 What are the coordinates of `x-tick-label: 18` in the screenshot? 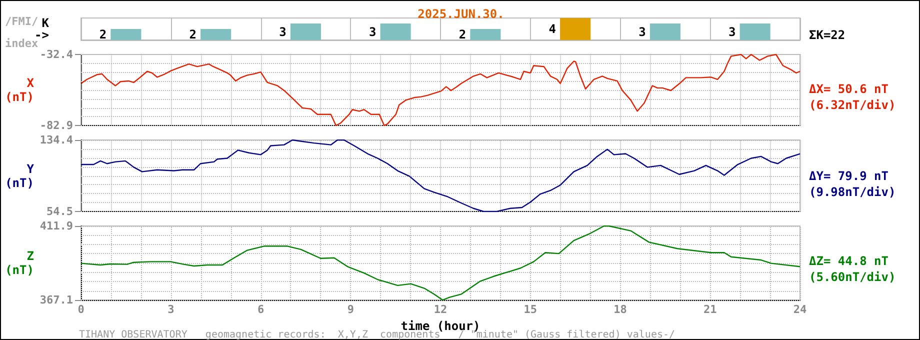 It's located at (620, 309).